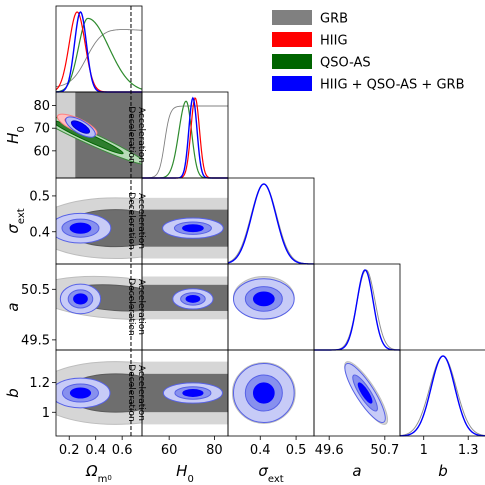 The width and height of the screenshot is (485, 485). I want to click on x-axis-label-subscript: 0, so click(190, 479).